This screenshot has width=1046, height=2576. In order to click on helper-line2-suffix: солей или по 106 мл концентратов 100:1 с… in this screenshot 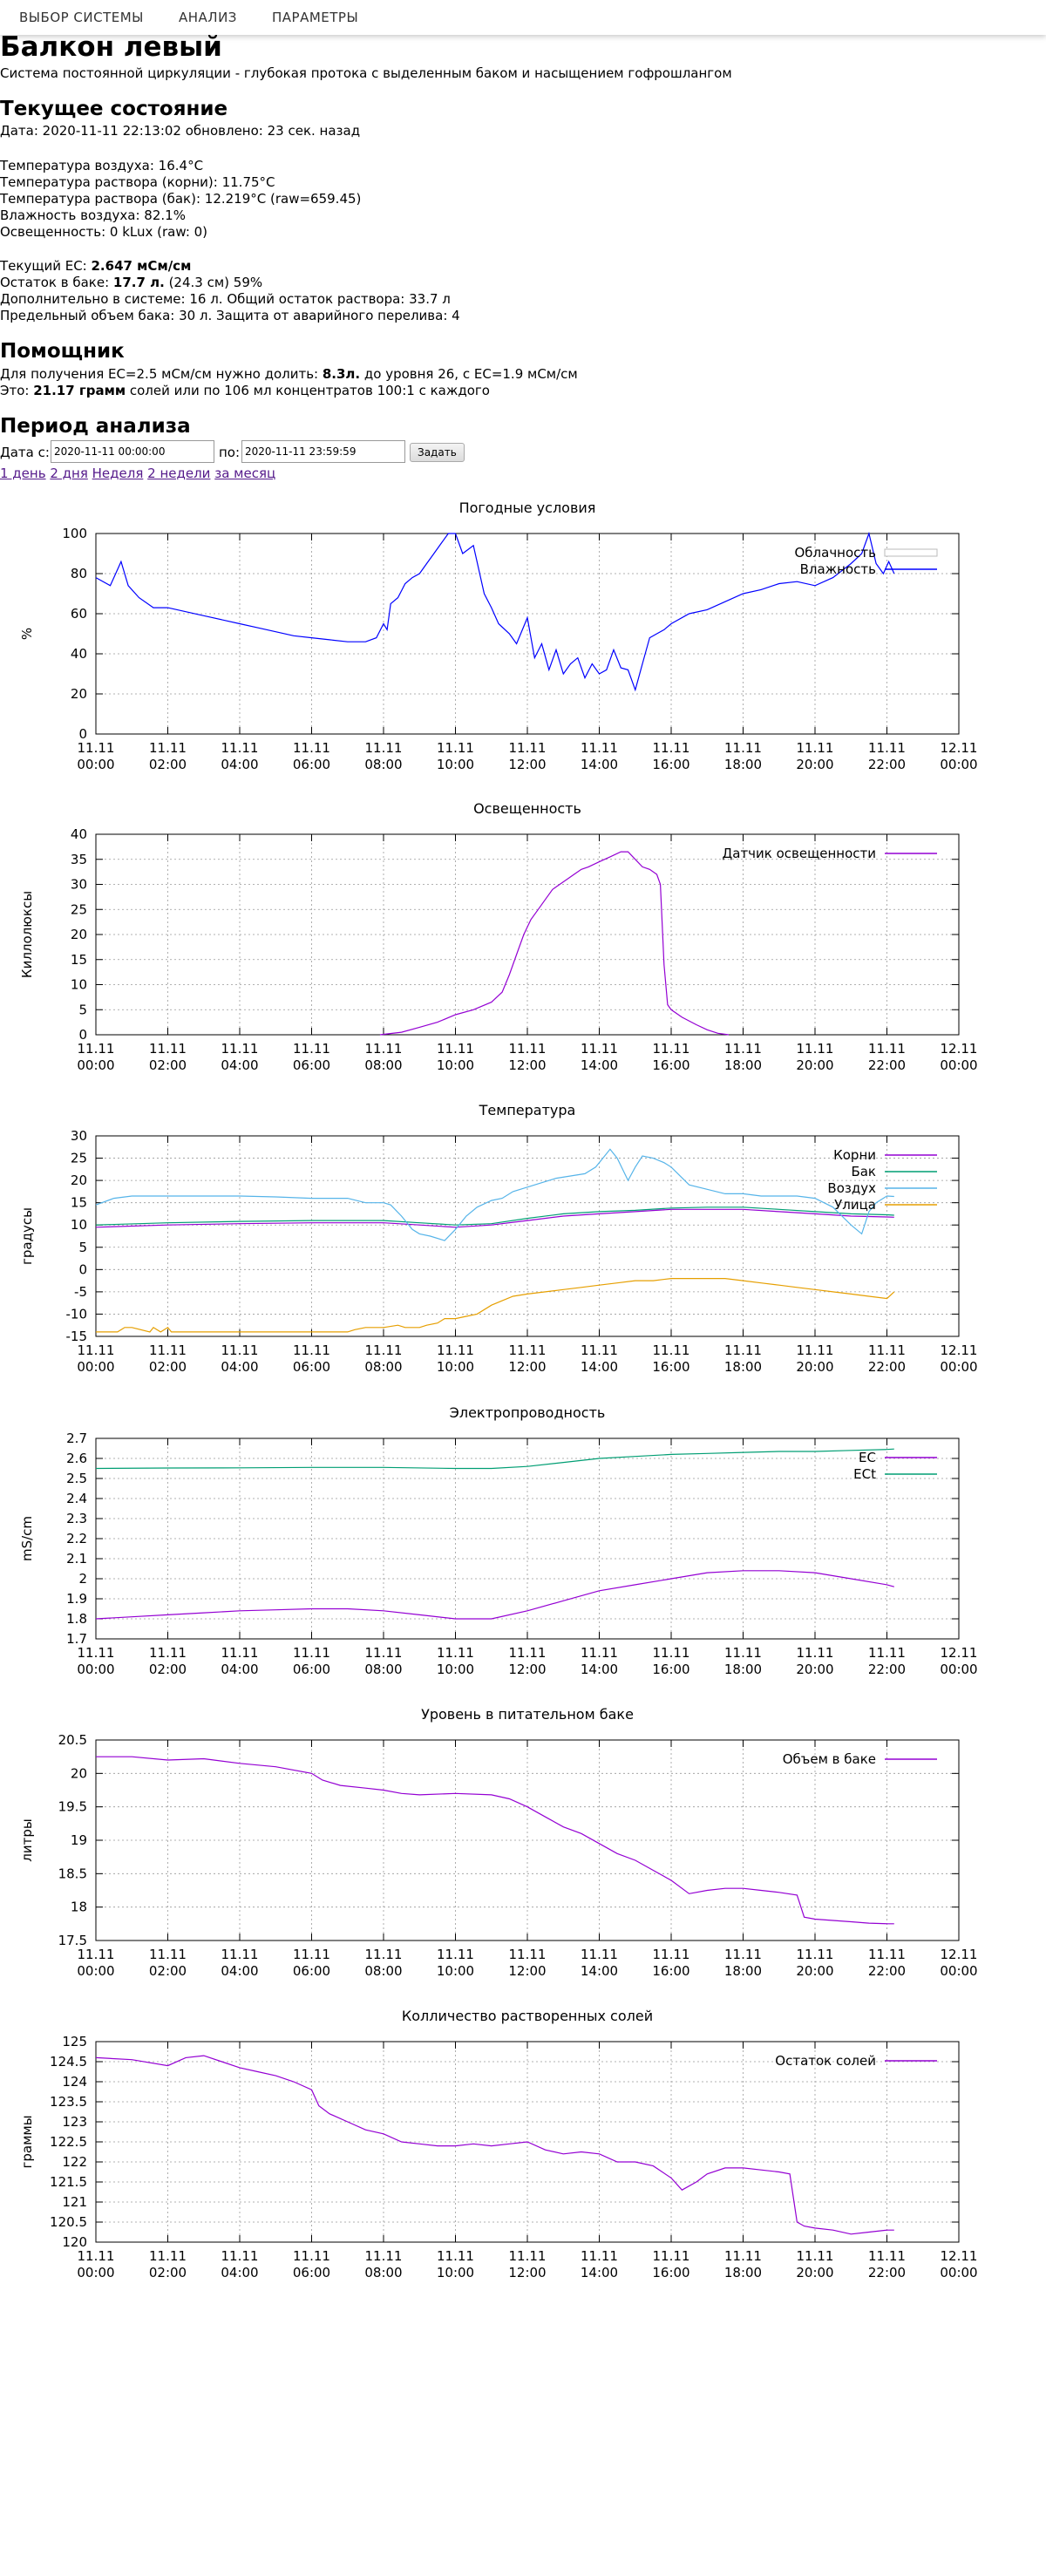, I will do `click(308, 390)`.